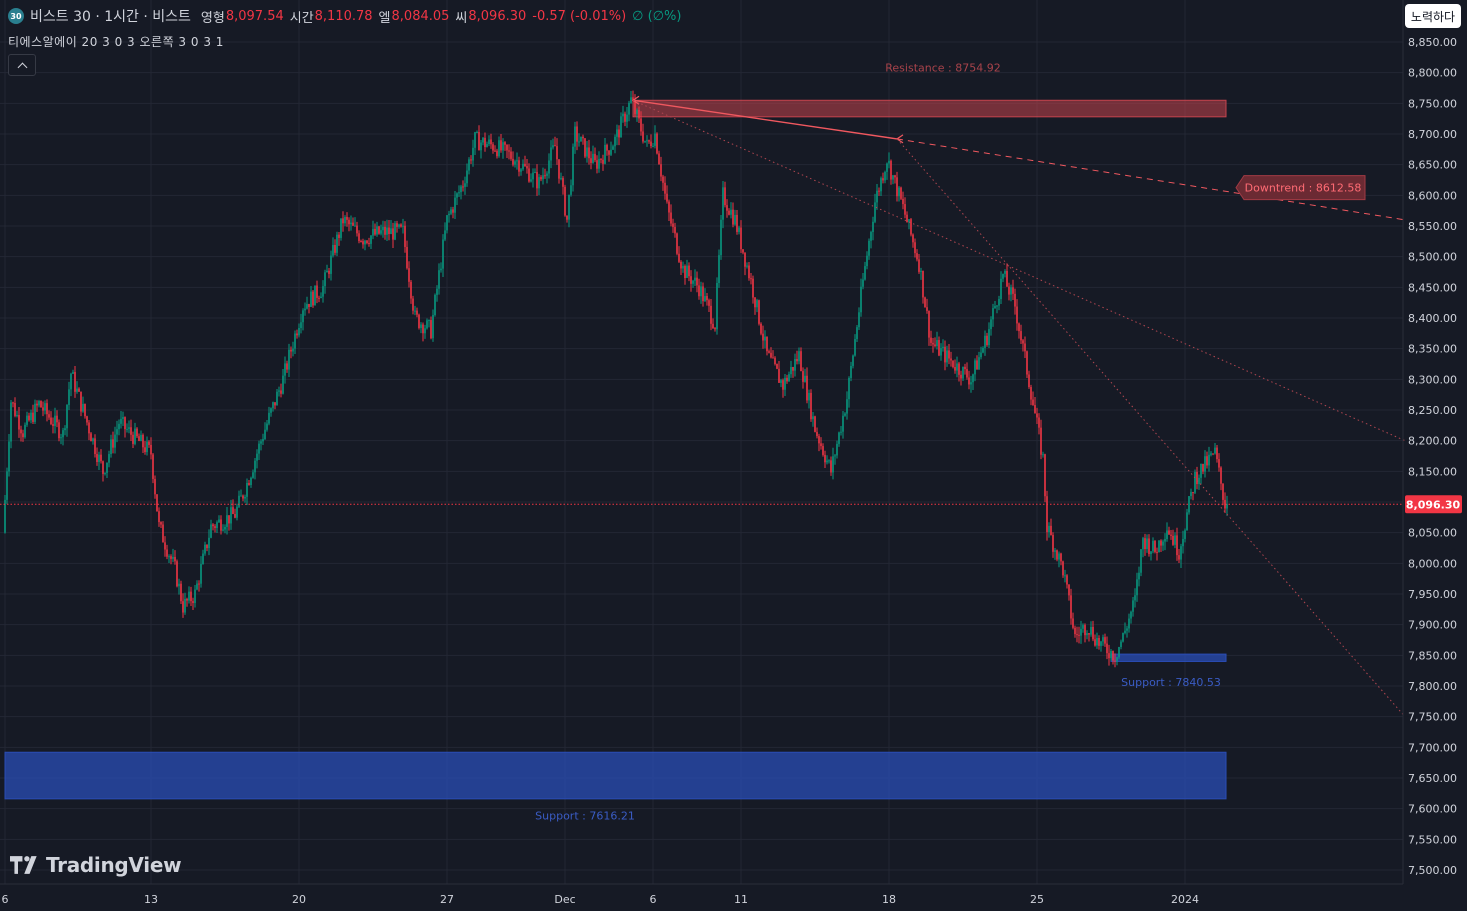 The image size is (1467, 911). I want to click on price-tick-label: 8,450.00, so click(1432, 287).